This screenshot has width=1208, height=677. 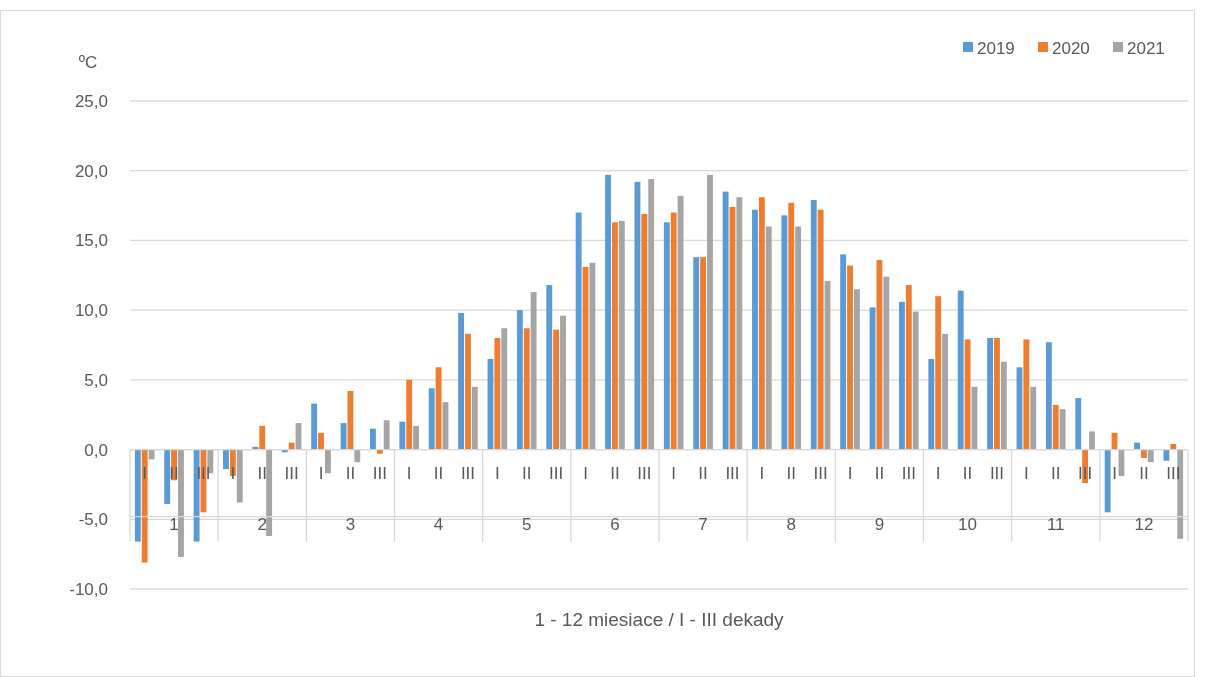 I want to click on legend-label: 2021, so click(x=1146, y=48).